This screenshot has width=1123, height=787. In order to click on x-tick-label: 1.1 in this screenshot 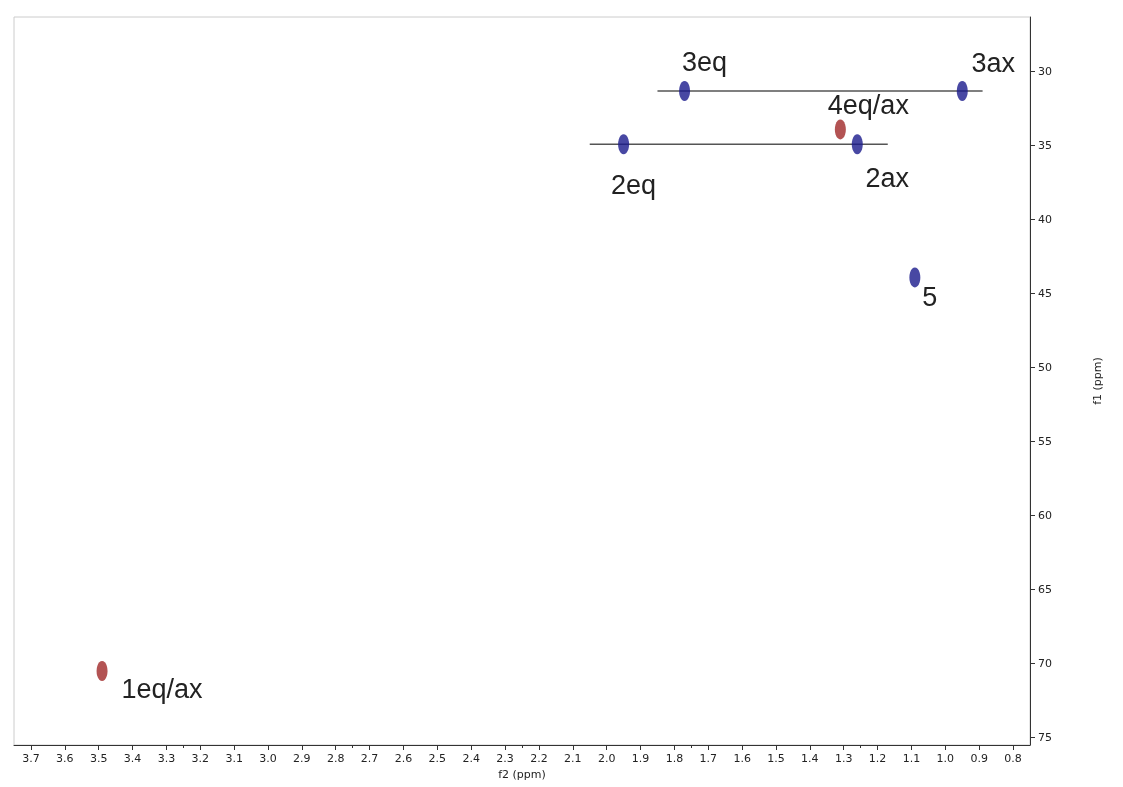, I will do `click(911, 758)`.